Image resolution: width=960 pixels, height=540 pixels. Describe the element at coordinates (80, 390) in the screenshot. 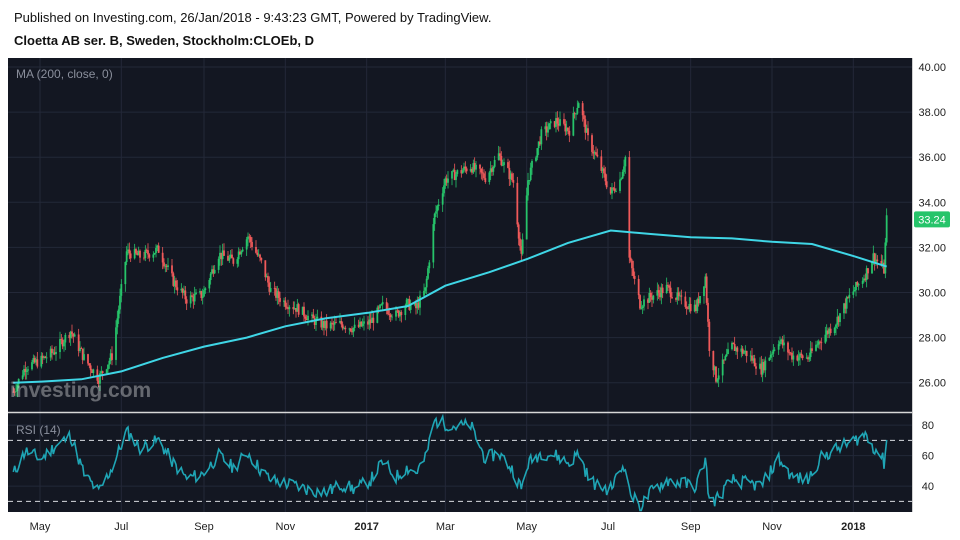

I see `investing-watermark: investing.com` at that location.